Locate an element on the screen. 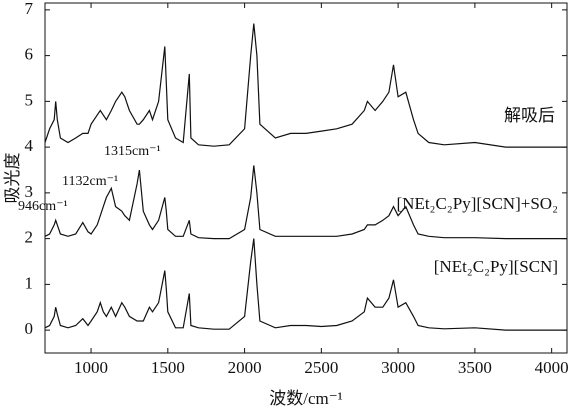 The width and height of the screenshot is (573, 413). y-tick-label: 1 is located at coordinates (29, 282).